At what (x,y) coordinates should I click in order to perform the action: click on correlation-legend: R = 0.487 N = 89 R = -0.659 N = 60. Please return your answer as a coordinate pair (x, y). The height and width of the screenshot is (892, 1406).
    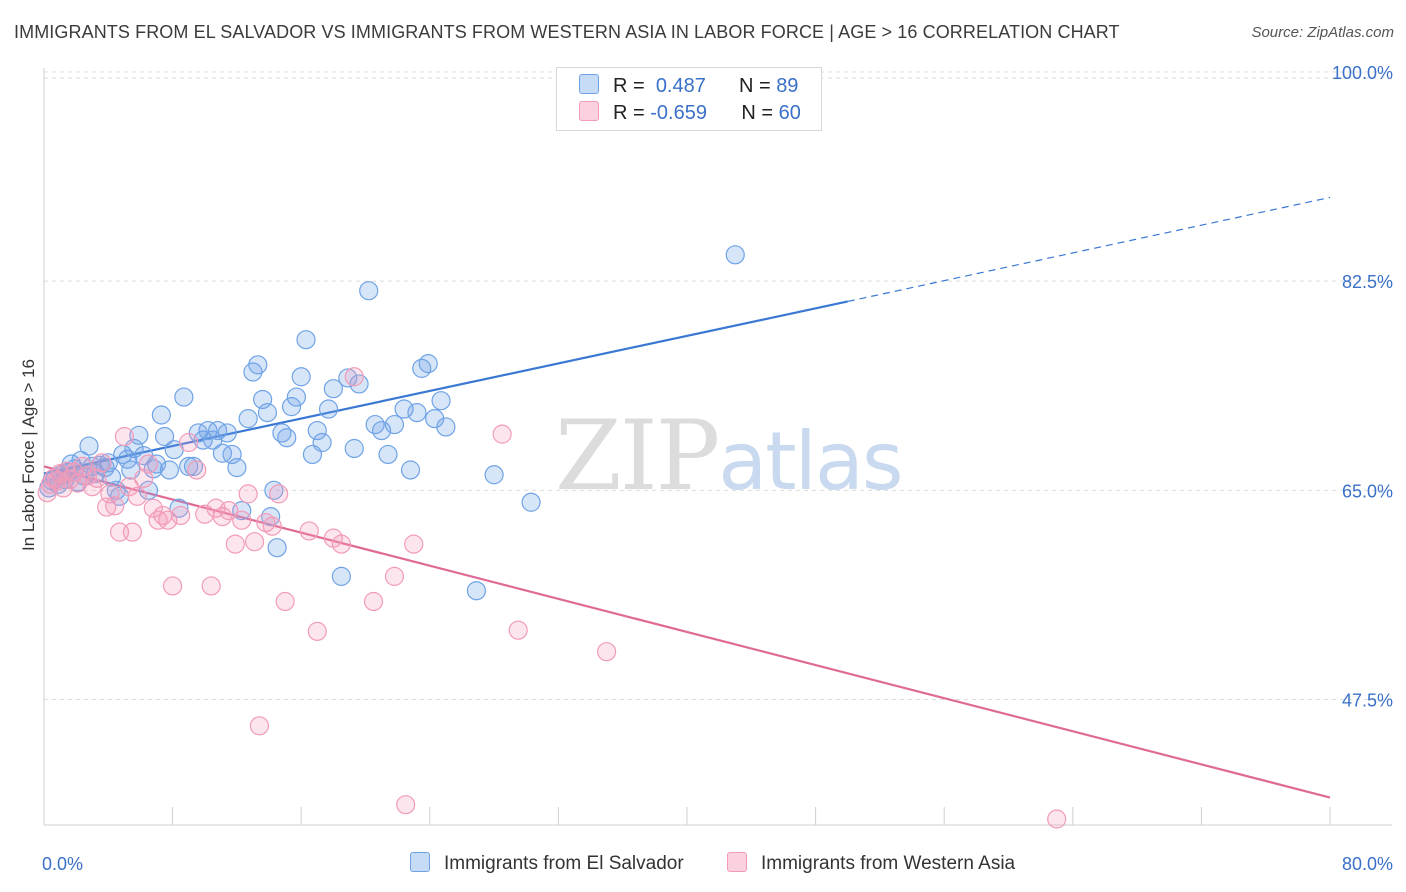
    Looking at the image, I should click on (689, 99).